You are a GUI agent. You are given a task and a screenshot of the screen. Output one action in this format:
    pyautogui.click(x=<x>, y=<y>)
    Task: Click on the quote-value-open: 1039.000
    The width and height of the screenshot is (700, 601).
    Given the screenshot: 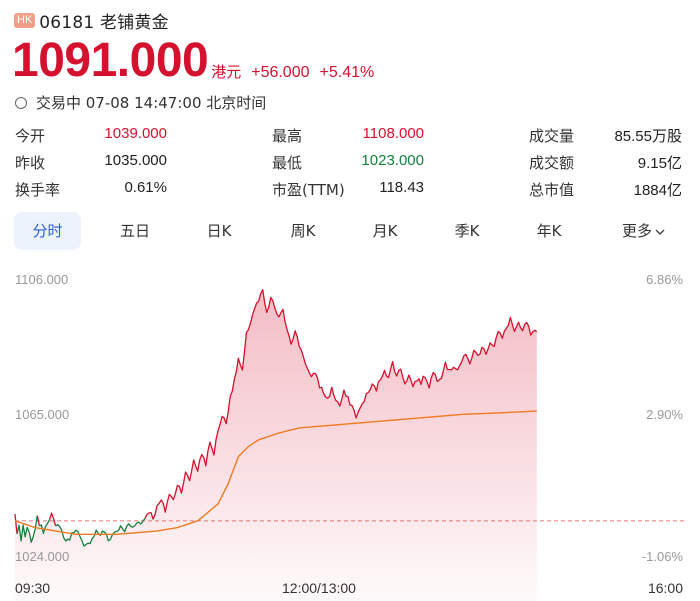 What is the action you would take?
    pyautogui.click(x=135, y=133)
    